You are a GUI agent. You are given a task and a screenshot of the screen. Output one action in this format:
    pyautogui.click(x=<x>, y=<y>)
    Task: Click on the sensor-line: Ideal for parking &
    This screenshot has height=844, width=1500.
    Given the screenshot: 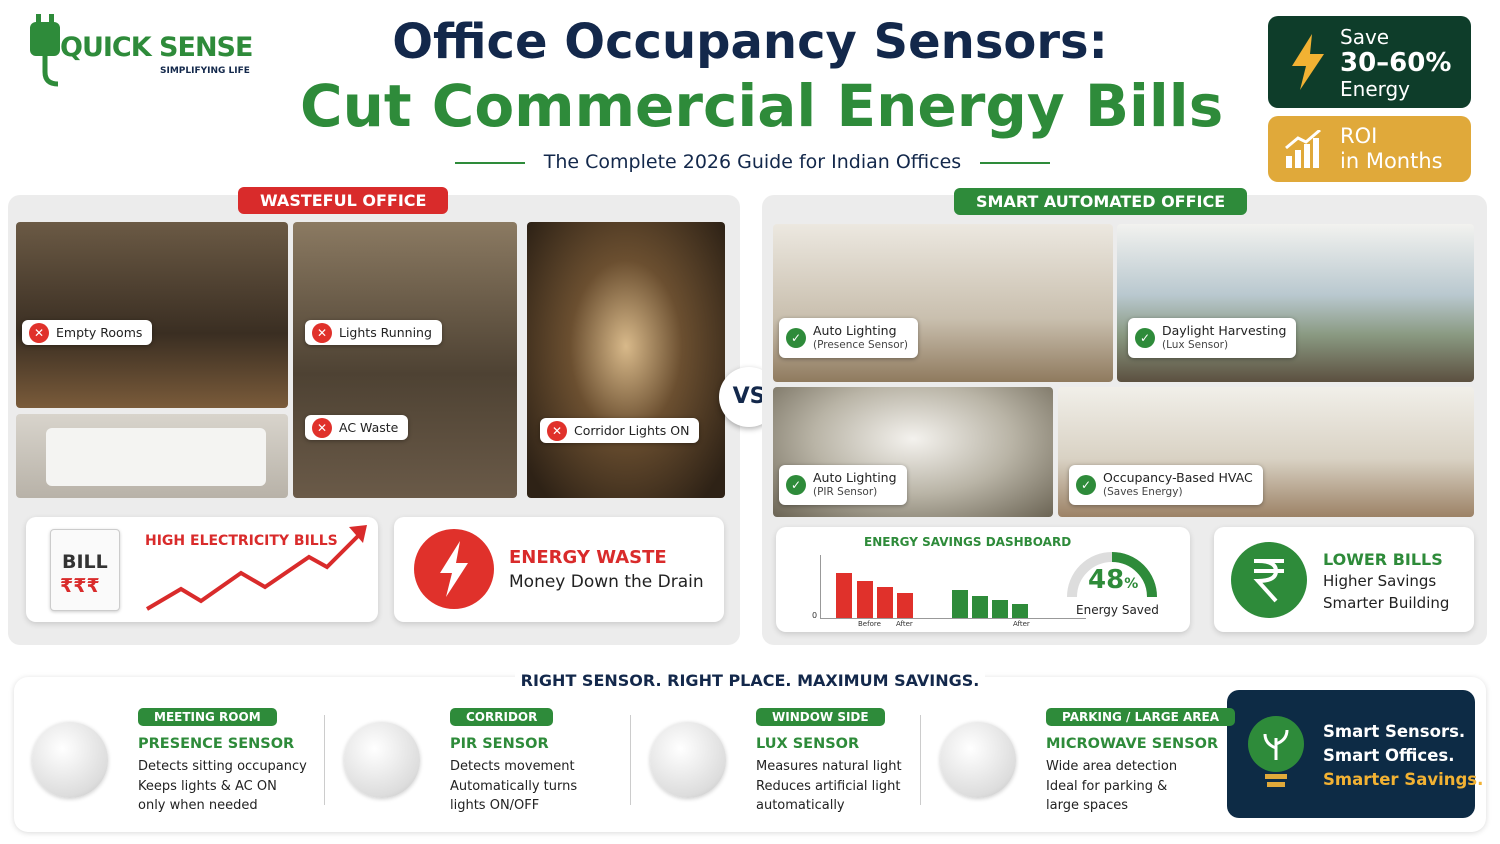 What is the action you would take?
    pyautogui.click(x=1107, y=786)
    